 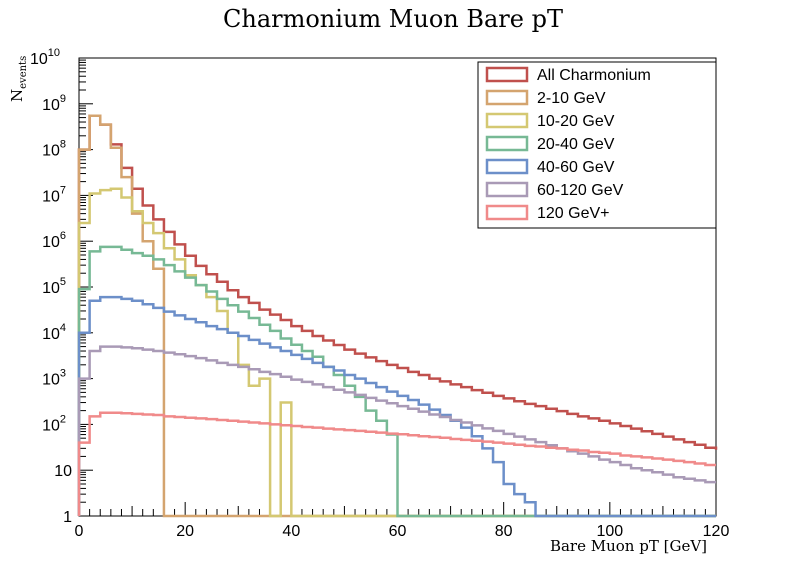 What do you see at coordinates (54, 332) in the screenshot?
I see `y-tick-label: 10⁴` at bounding box center [54, 332].